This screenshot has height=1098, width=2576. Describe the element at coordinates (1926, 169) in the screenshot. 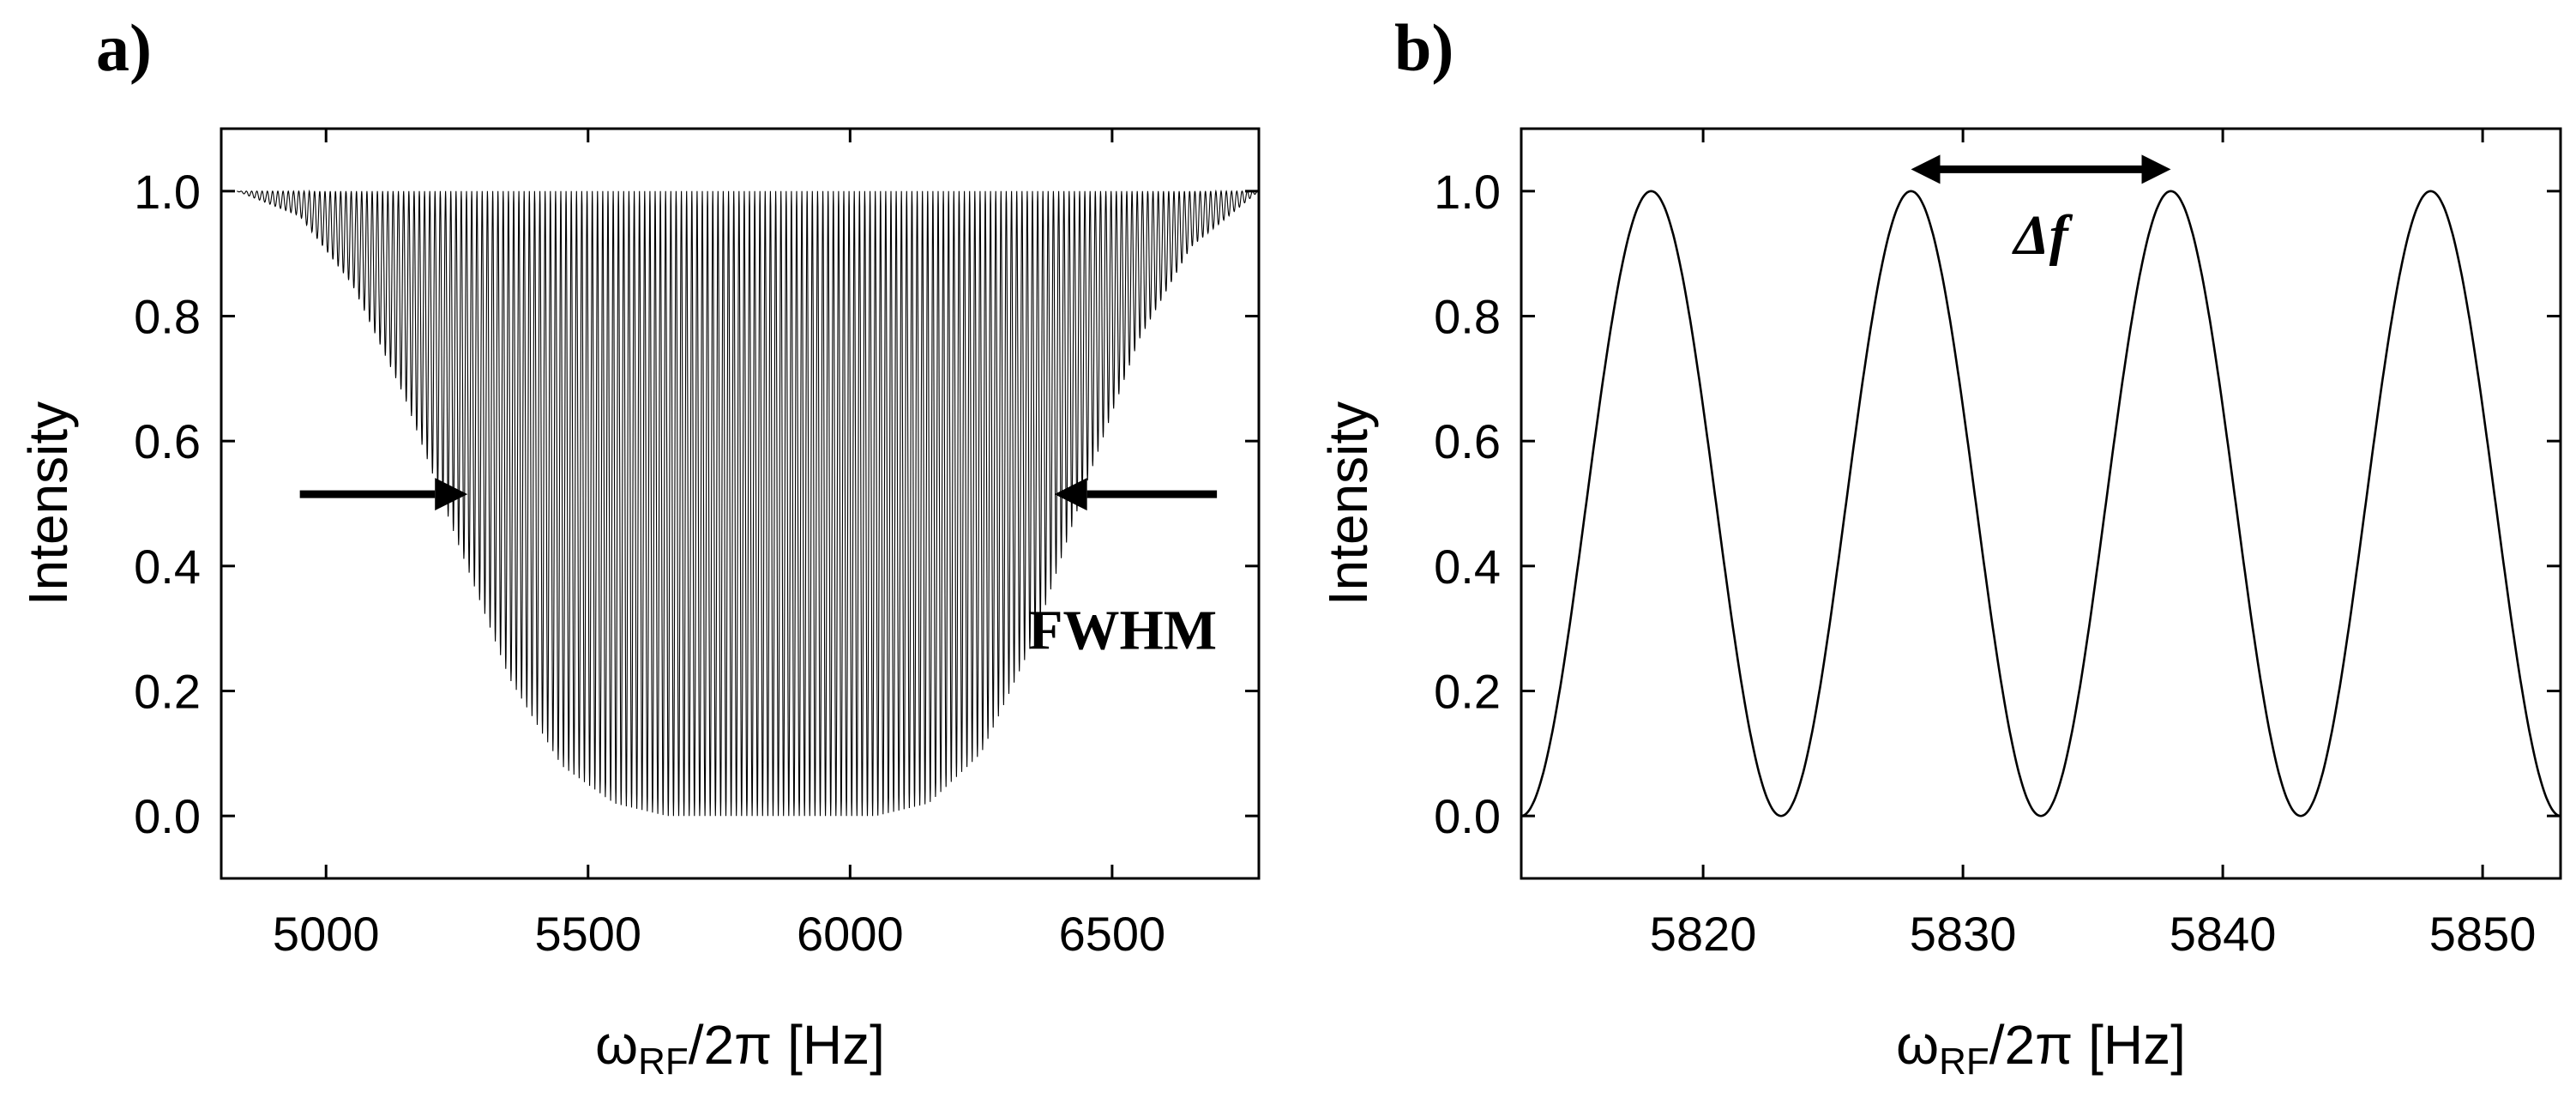

I see `delta-f-arrow-head-left` at that location.